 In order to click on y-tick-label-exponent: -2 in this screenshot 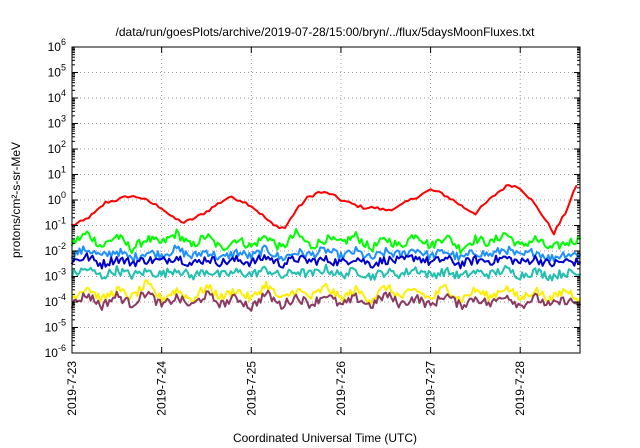, I will do `click(62, 246)`.